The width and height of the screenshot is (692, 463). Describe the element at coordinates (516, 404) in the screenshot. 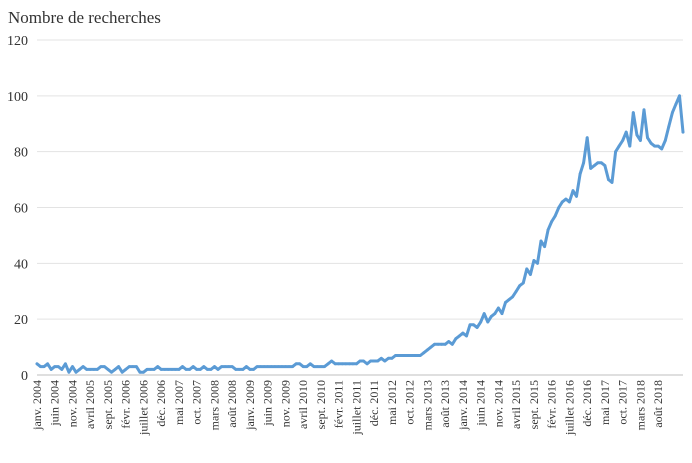

I see `x-tick-label: avril 2015` at that location.